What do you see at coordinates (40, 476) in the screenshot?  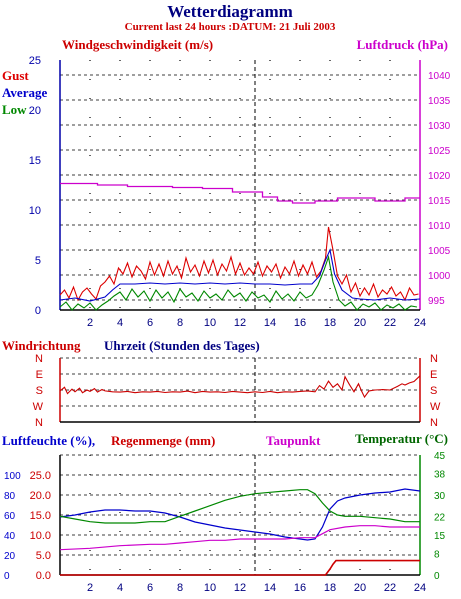 I see `rain-y-tick-label: 25.0` at bounding box center [40, 476].